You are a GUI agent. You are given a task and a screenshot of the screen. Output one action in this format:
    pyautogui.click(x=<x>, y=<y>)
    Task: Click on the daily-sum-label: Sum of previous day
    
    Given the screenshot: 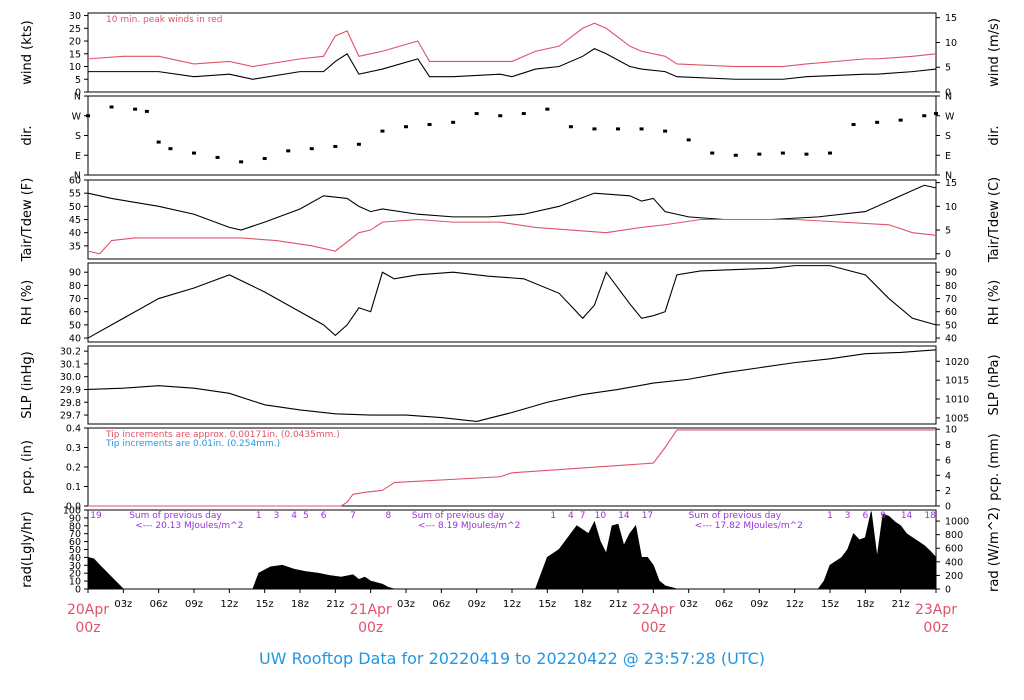 What is the action you would take?
    pyautogui.click(x=735, y=516)
    